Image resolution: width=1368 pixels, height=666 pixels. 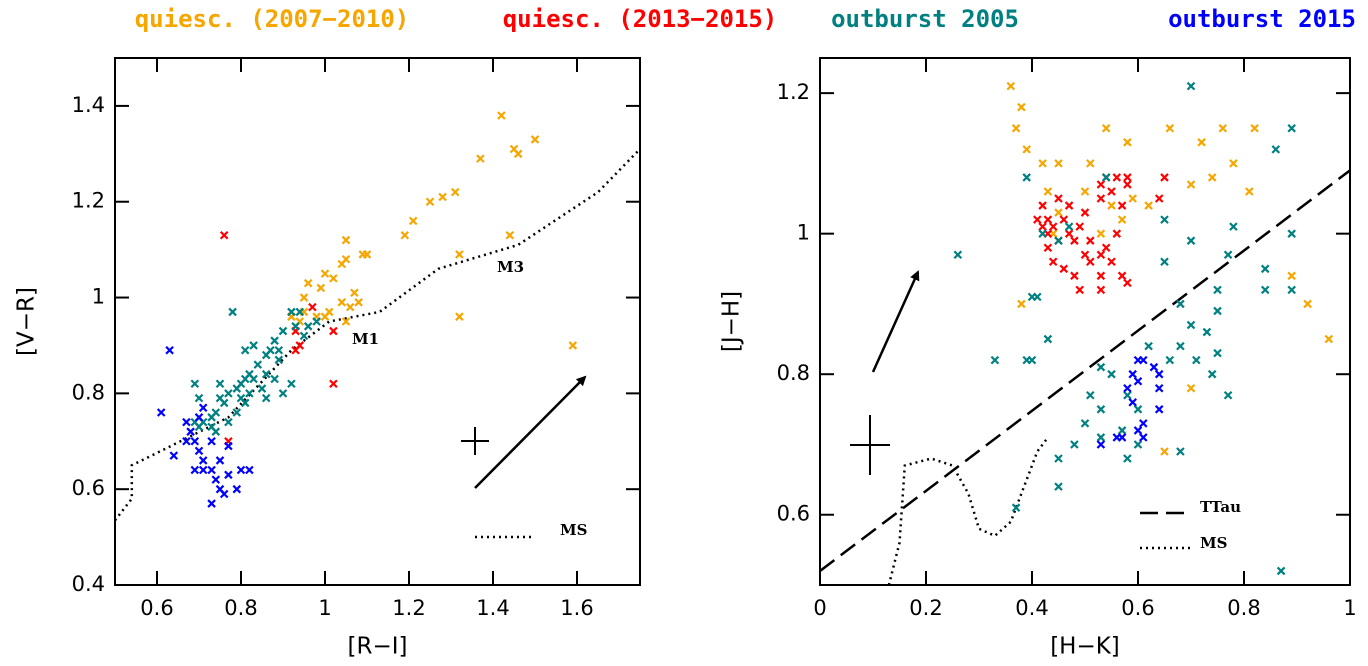 What do you see at coordinates (793, 92) in the screenshot?
I see `y-tick-label: 1.2` at bounding box center [793, 92].